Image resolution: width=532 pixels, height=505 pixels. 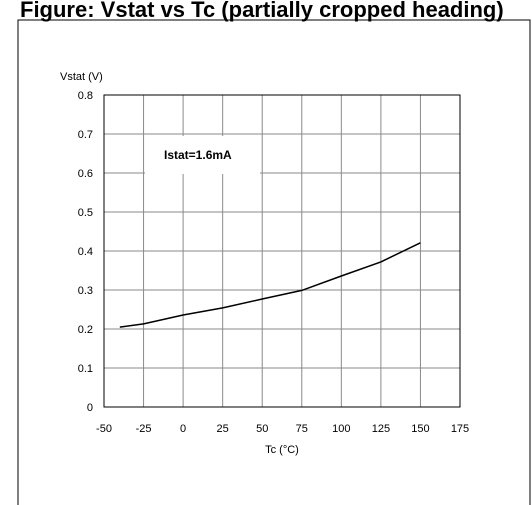 What do you see at coordinates (223, 429) in the screenshot?
I see `x-tick-label: 25` at bounding box center [223, 429].